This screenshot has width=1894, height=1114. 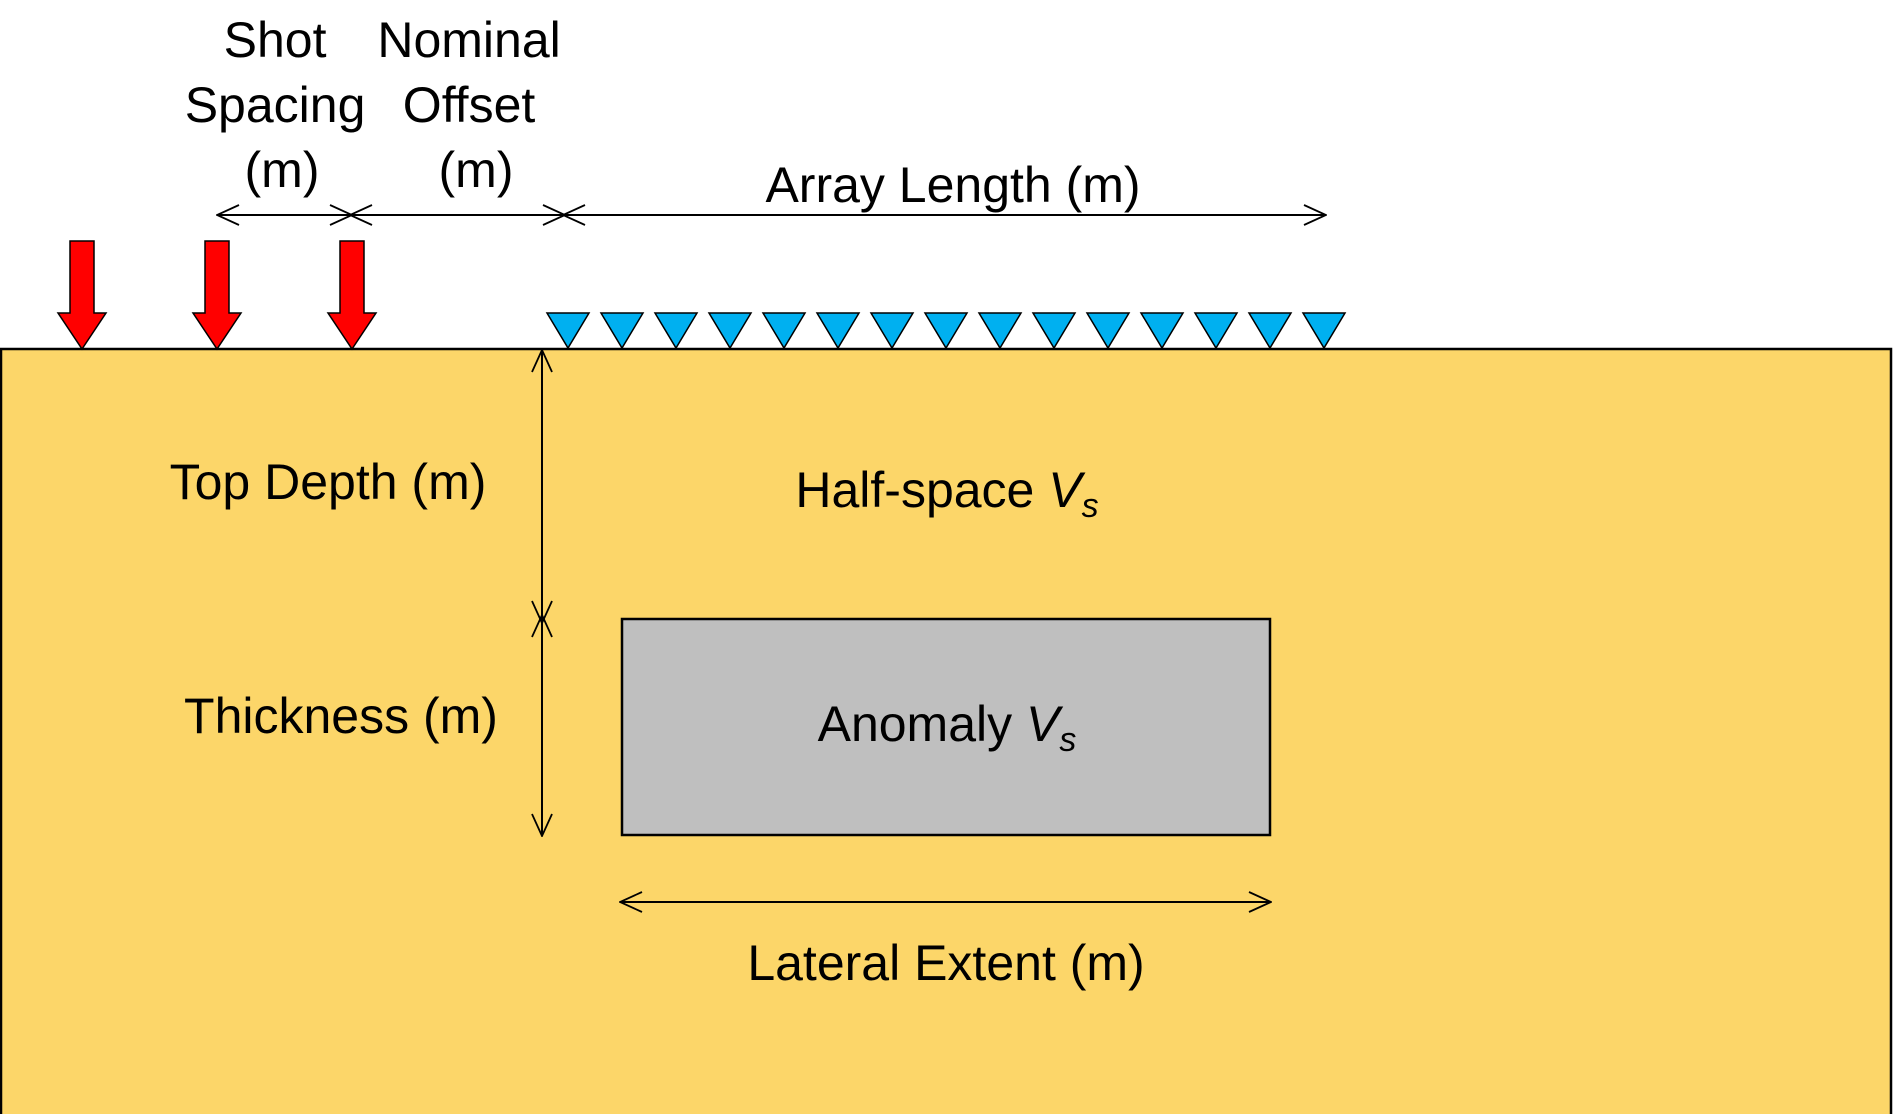 I want to click on halfspace-vs-label: Half-space Vs, so click(x=946, y=493).